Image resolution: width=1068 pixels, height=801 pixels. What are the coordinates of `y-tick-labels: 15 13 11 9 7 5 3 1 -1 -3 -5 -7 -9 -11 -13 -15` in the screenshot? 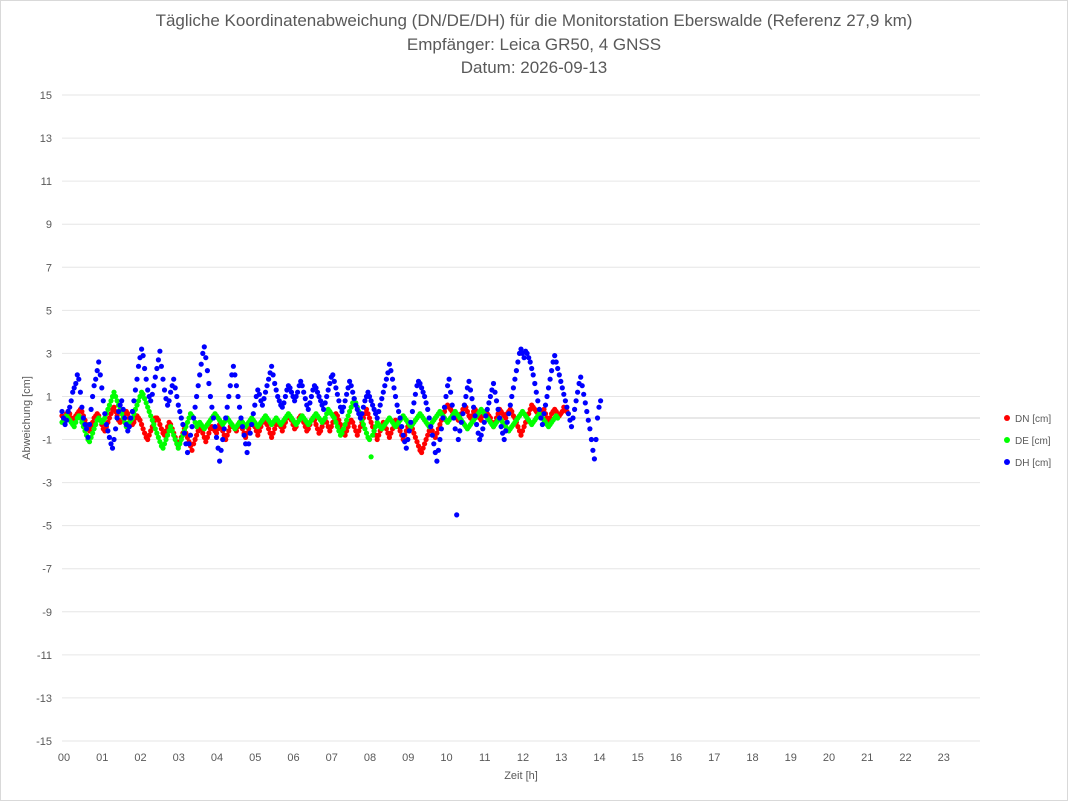 It's located at (44, 419).